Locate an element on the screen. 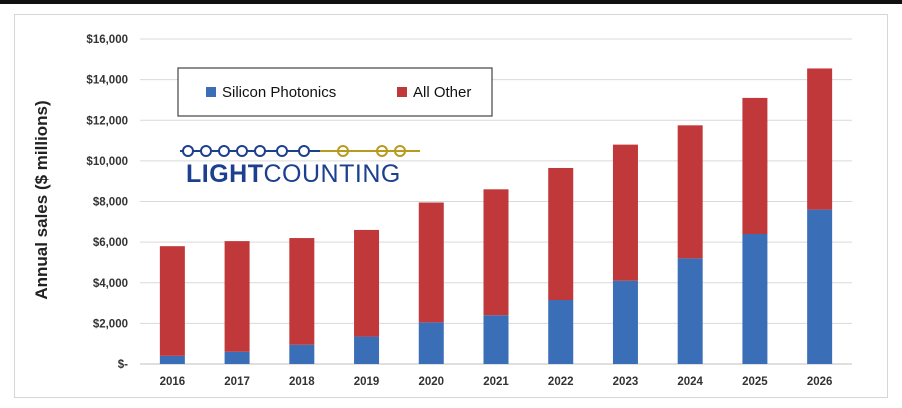 The height and width of the screenshot is (408, 902). bar-all-other-2019 is located at coordinates (367, 283).